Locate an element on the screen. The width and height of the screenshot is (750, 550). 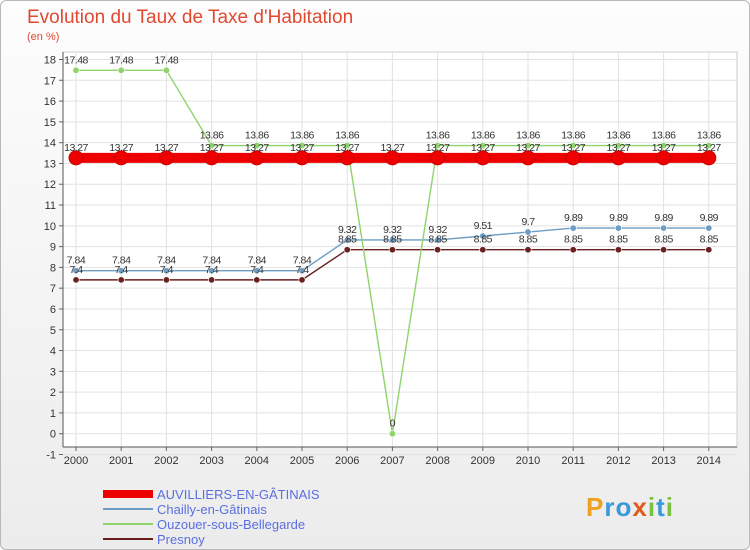
y-tick-label: 1 is located at coordinates (53, 414).